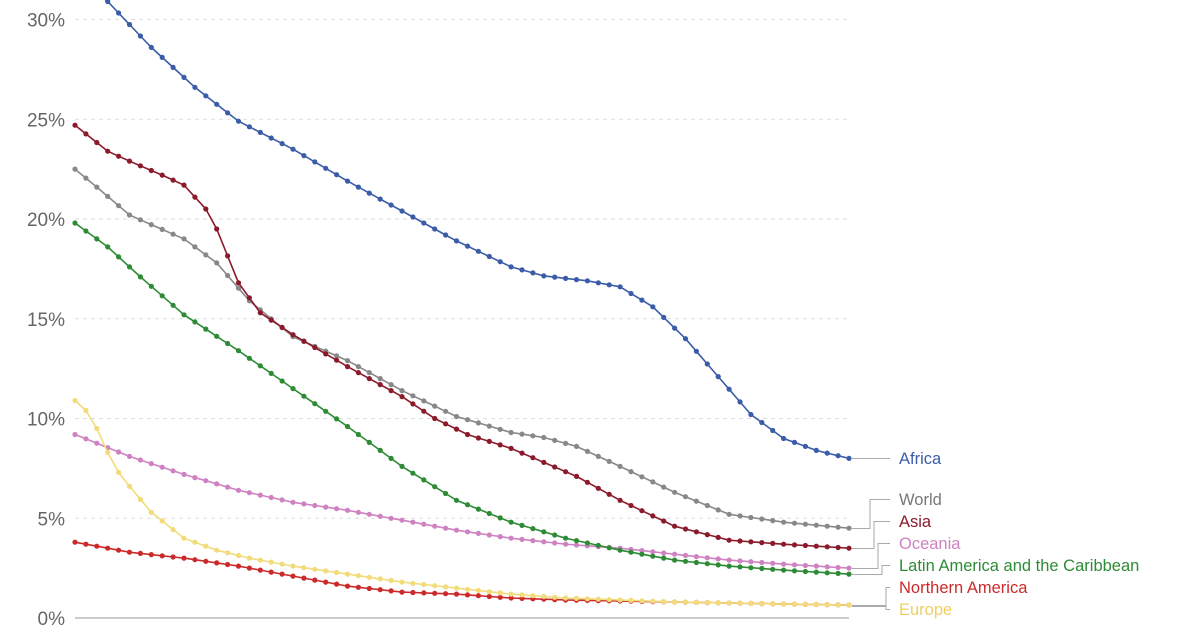  What do you see at coordinates (462, 501) in the screenshot?
I see `series-line` at bounding box center [462, 501].